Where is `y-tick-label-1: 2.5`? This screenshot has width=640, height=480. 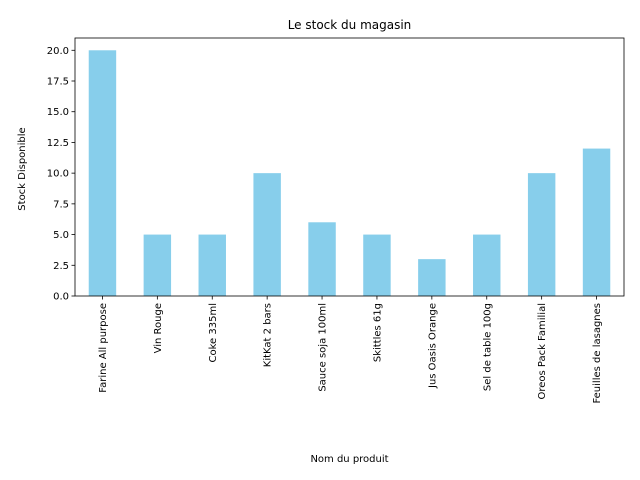 y-tick-label-1: 2.5 is located at coordinates (61, 266).